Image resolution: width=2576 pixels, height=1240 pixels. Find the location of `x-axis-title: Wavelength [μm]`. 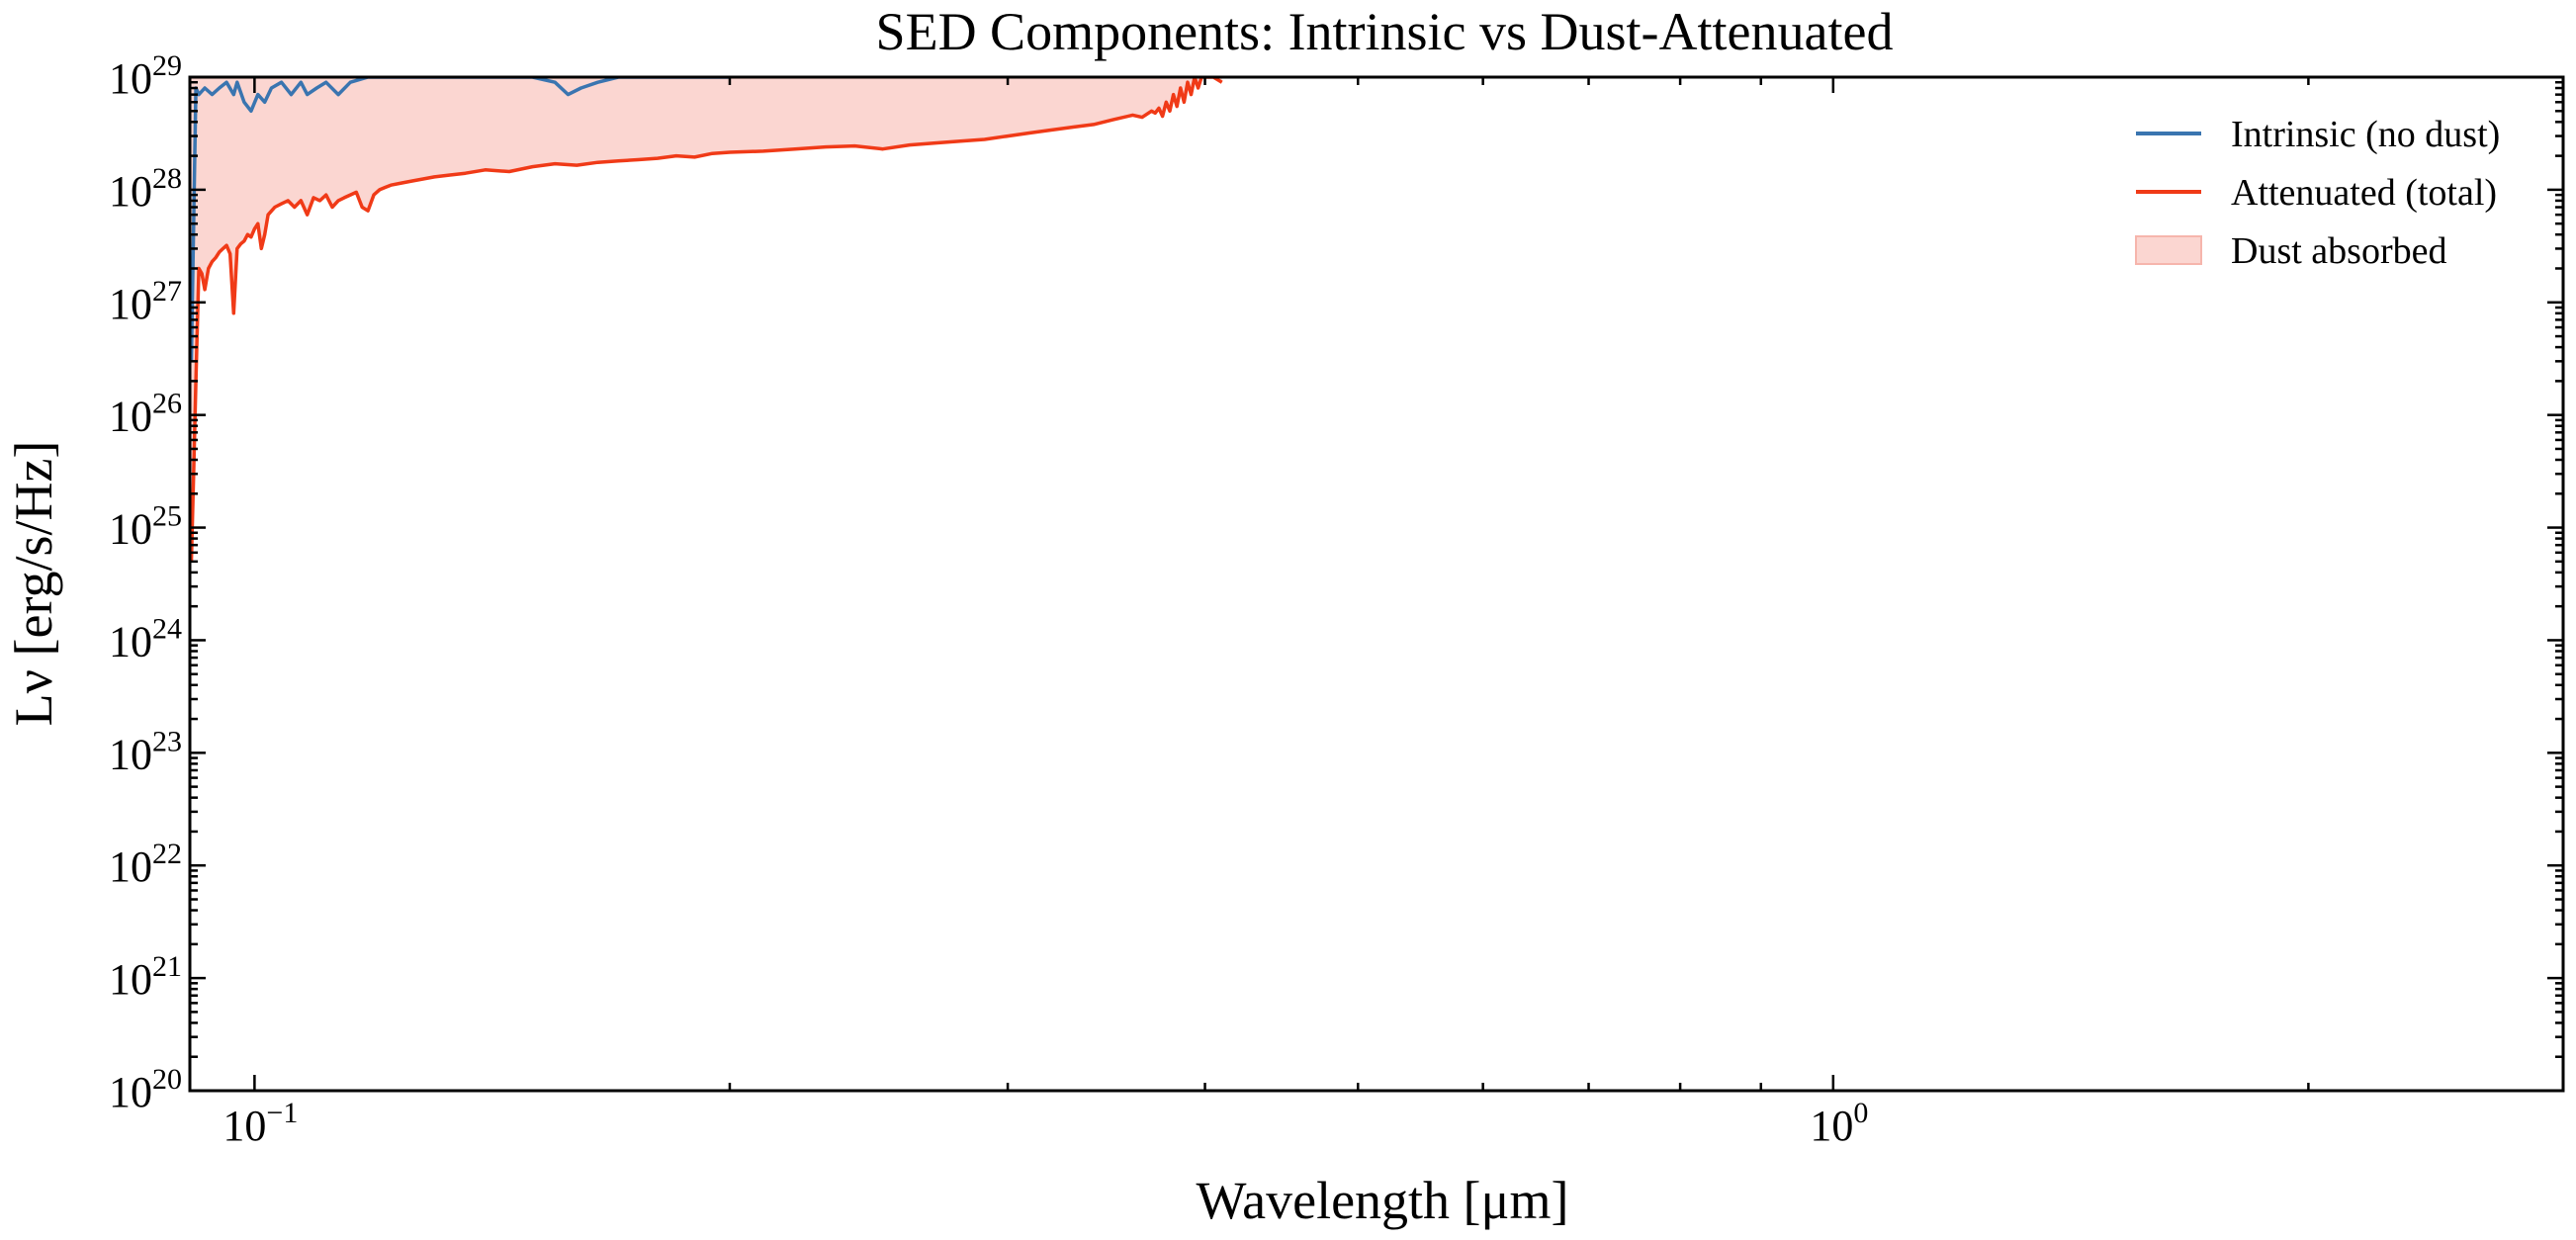

x-axis-title: Wavelength [μm] is located at coordinates (1383, 1200).